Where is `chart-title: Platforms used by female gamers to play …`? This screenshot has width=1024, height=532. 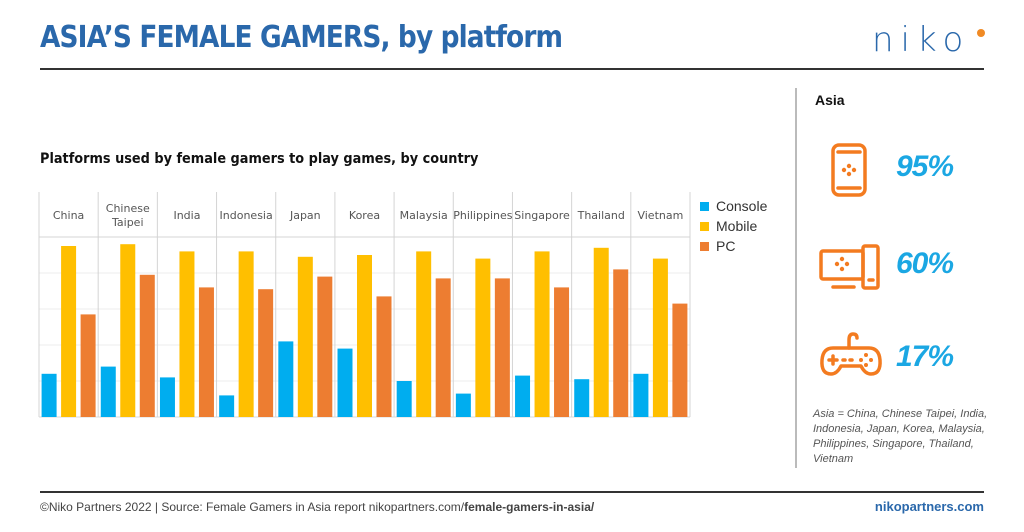
chart-title: Platforms used by female gamers to play … is located at coordinates (259, 159).